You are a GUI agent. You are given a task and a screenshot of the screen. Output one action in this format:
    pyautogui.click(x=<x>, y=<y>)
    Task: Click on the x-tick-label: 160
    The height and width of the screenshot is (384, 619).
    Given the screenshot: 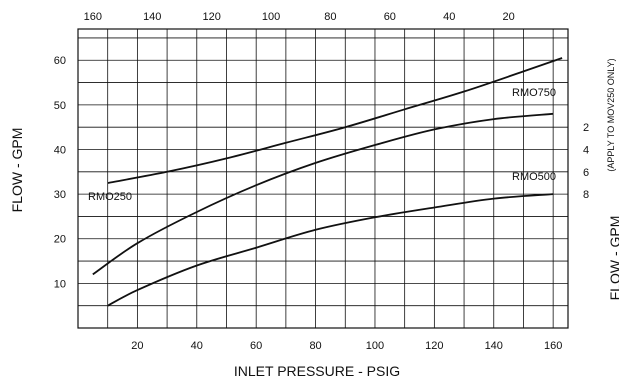 What is the action you would take?
    pyautogui.click(x=553, y=346)
    